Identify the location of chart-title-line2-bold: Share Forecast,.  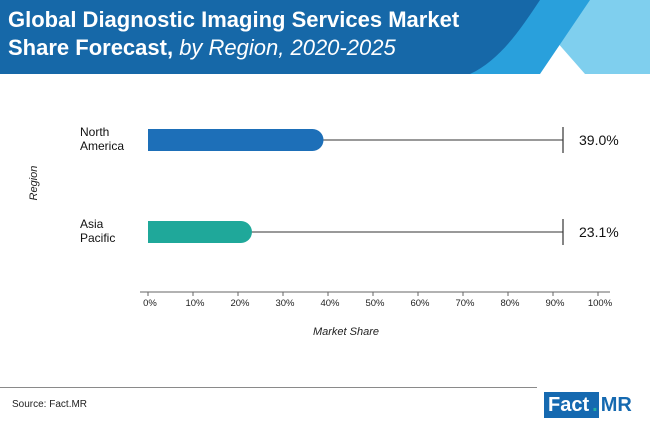
(91, 47).